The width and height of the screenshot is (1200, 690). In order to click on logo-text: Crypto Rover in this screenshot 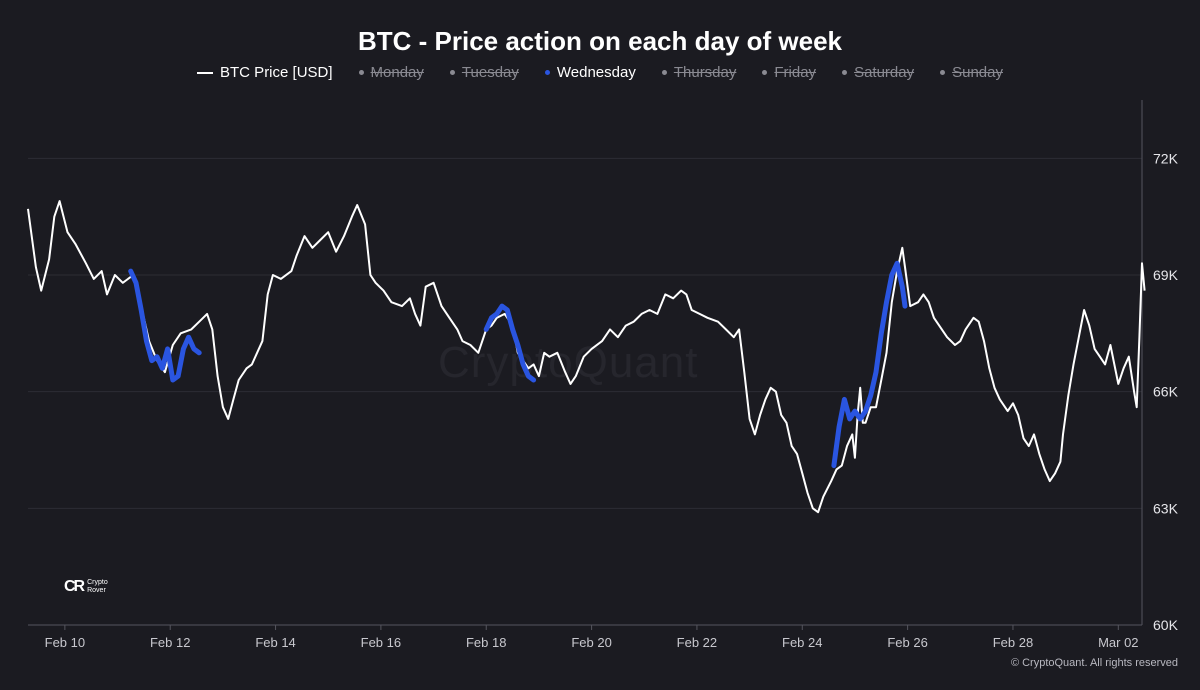, I will do `click(97, 587)`.